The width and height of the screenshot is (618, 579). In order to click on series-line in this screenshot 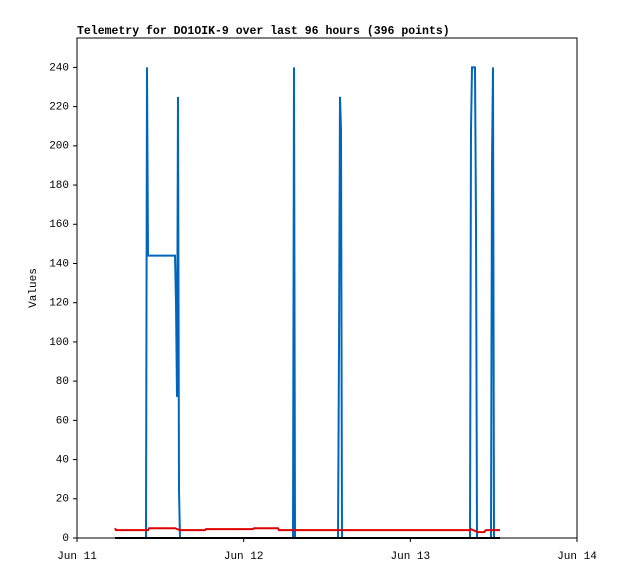, I will do `click(307, 530)`.